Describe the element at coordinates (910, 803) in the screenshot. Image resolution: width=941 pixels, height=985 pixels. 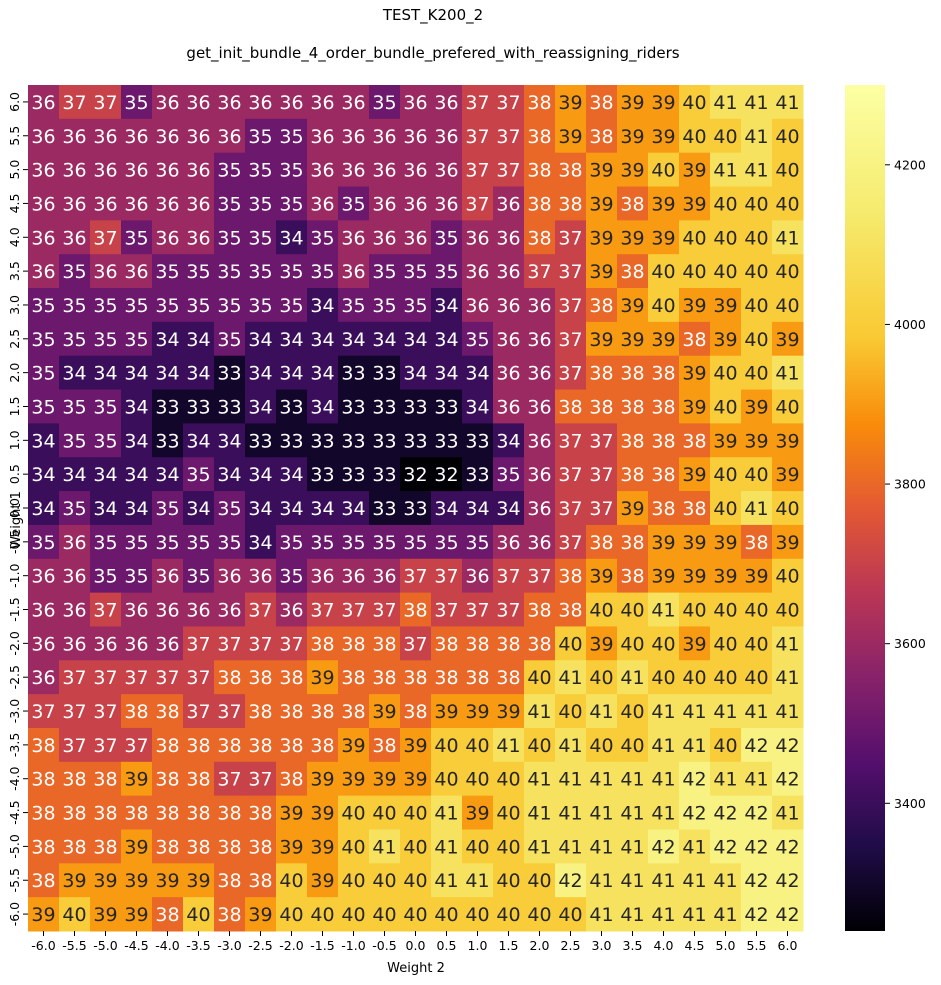
I see `colorbar-tick-label: 3400` at that location.